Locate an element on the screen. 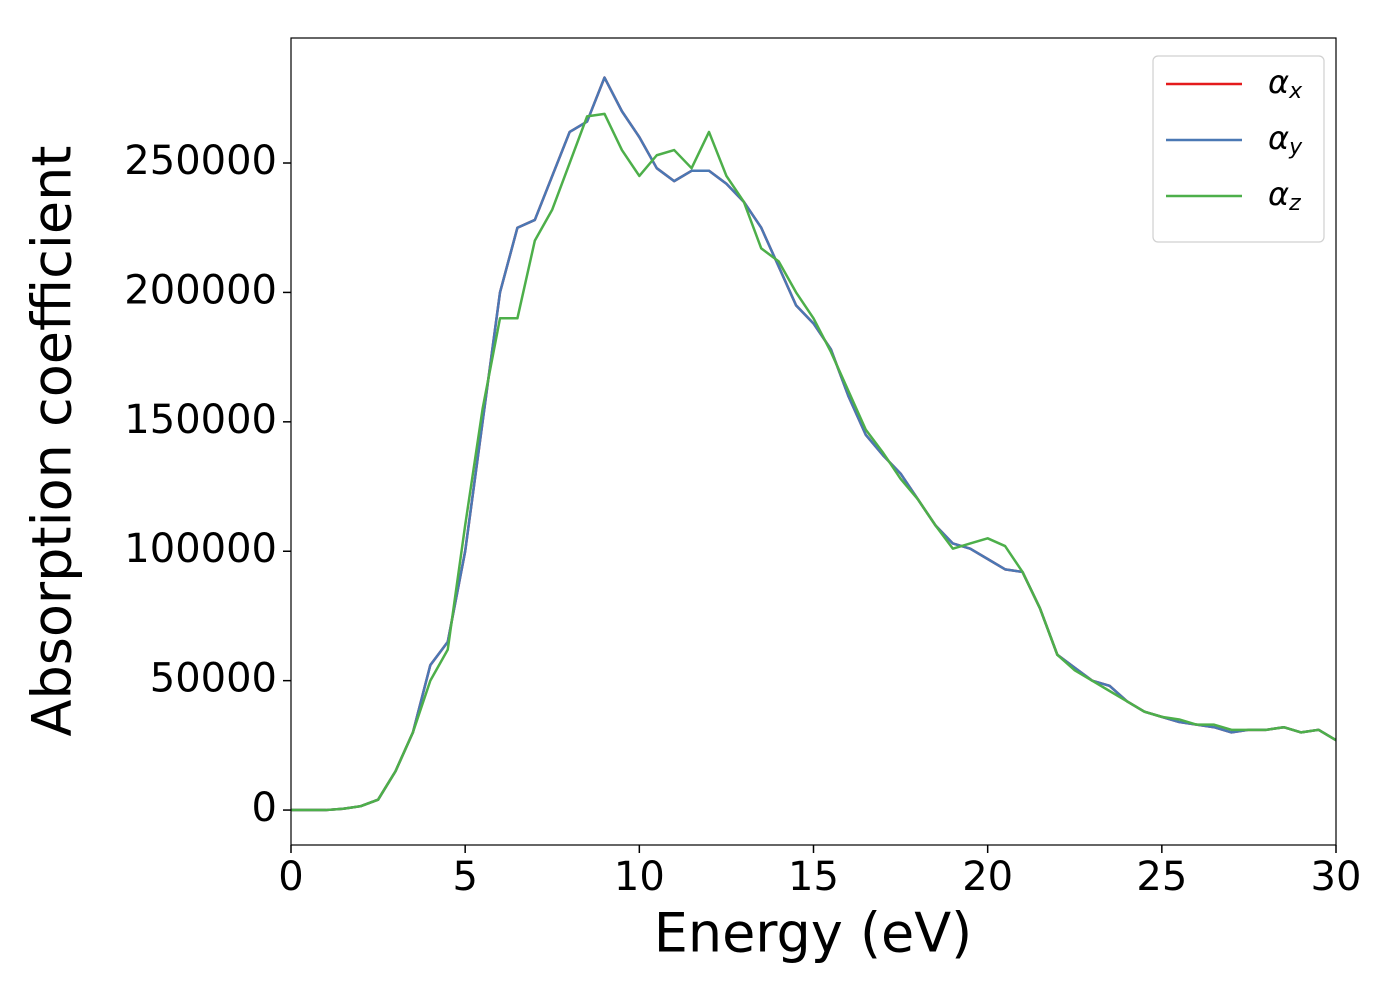 Image resolution: width=1400 pixels, height=1000 pixels. y-tick-label: 0 is located at coordinates (264, 808).